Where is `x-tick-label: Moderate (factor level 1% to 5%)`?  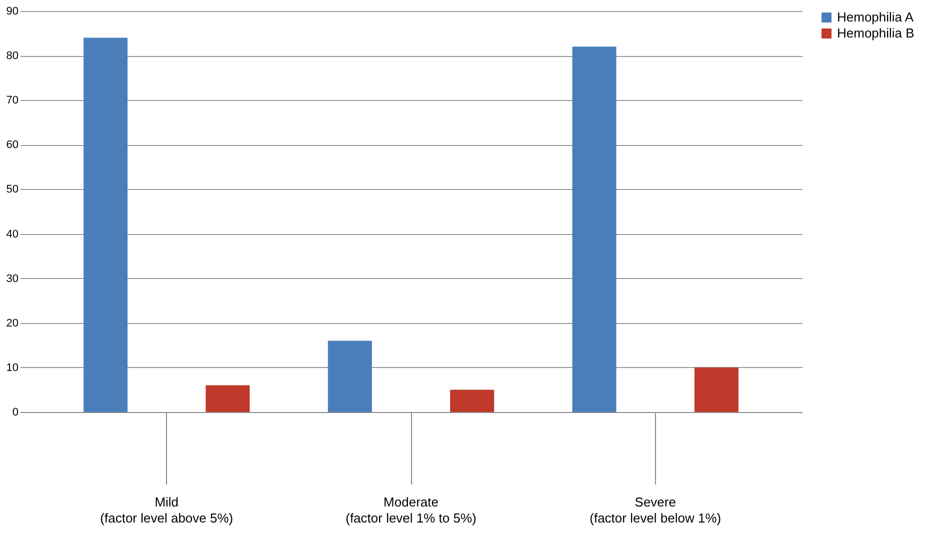
x-tick-label: Moderate (factor level 1% to 5%) is located at coordinates (411, 510).